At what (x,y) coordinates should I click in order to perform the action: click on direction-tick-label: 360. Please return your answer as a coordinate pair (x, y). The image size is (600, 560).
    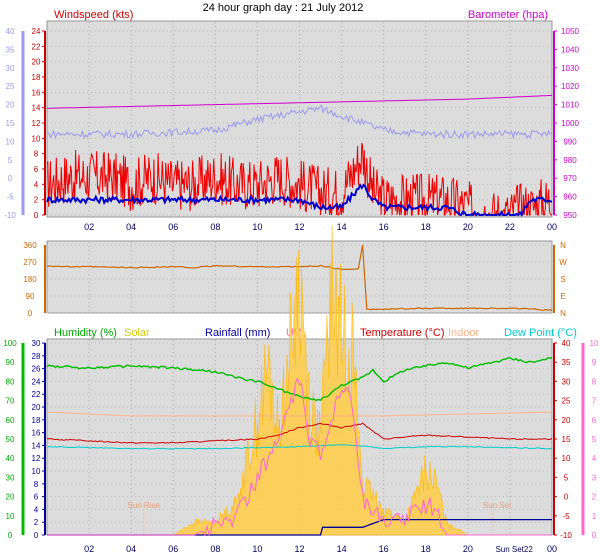
    Looking at the image, I should click on (30, 245).